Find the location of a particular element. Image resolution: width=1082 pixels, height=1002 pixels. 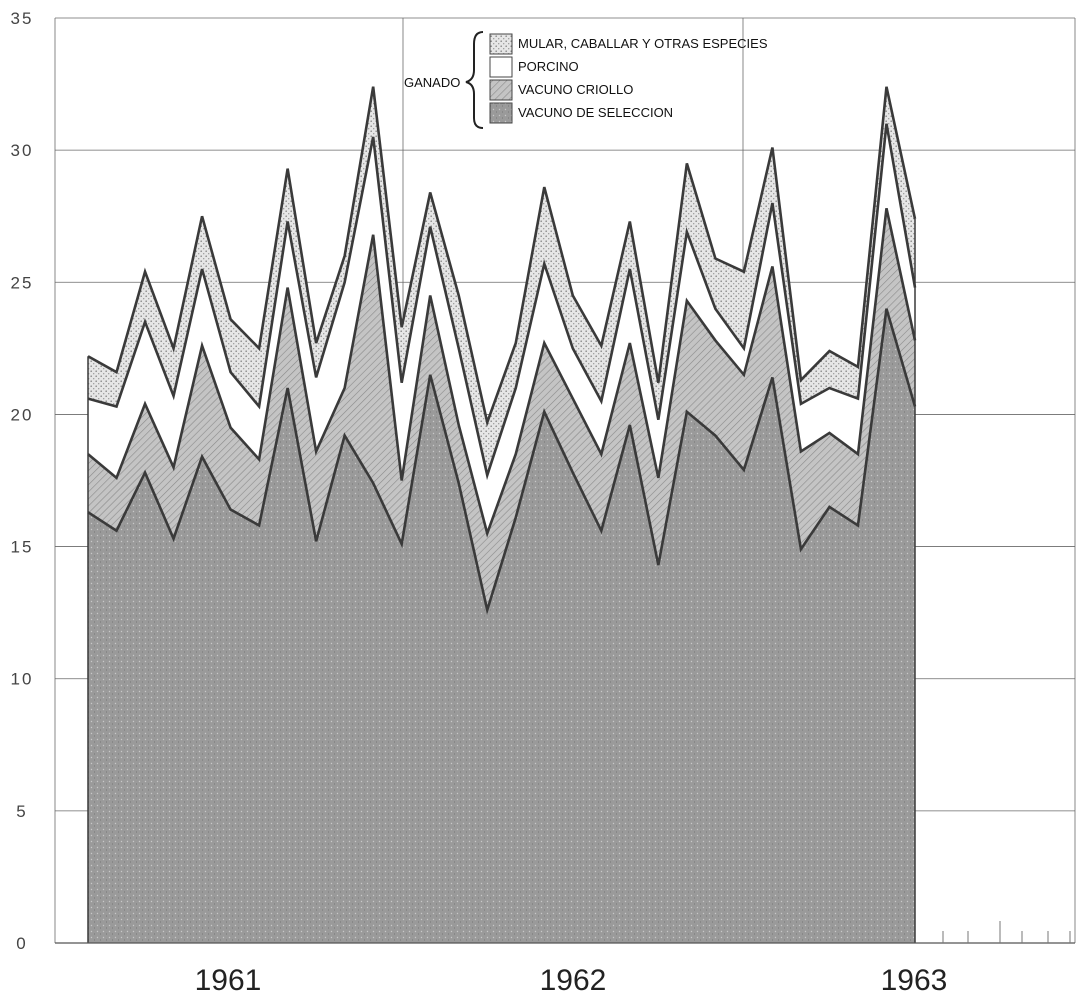

y-tick-label: 35 is located at coordinates (22, 18).